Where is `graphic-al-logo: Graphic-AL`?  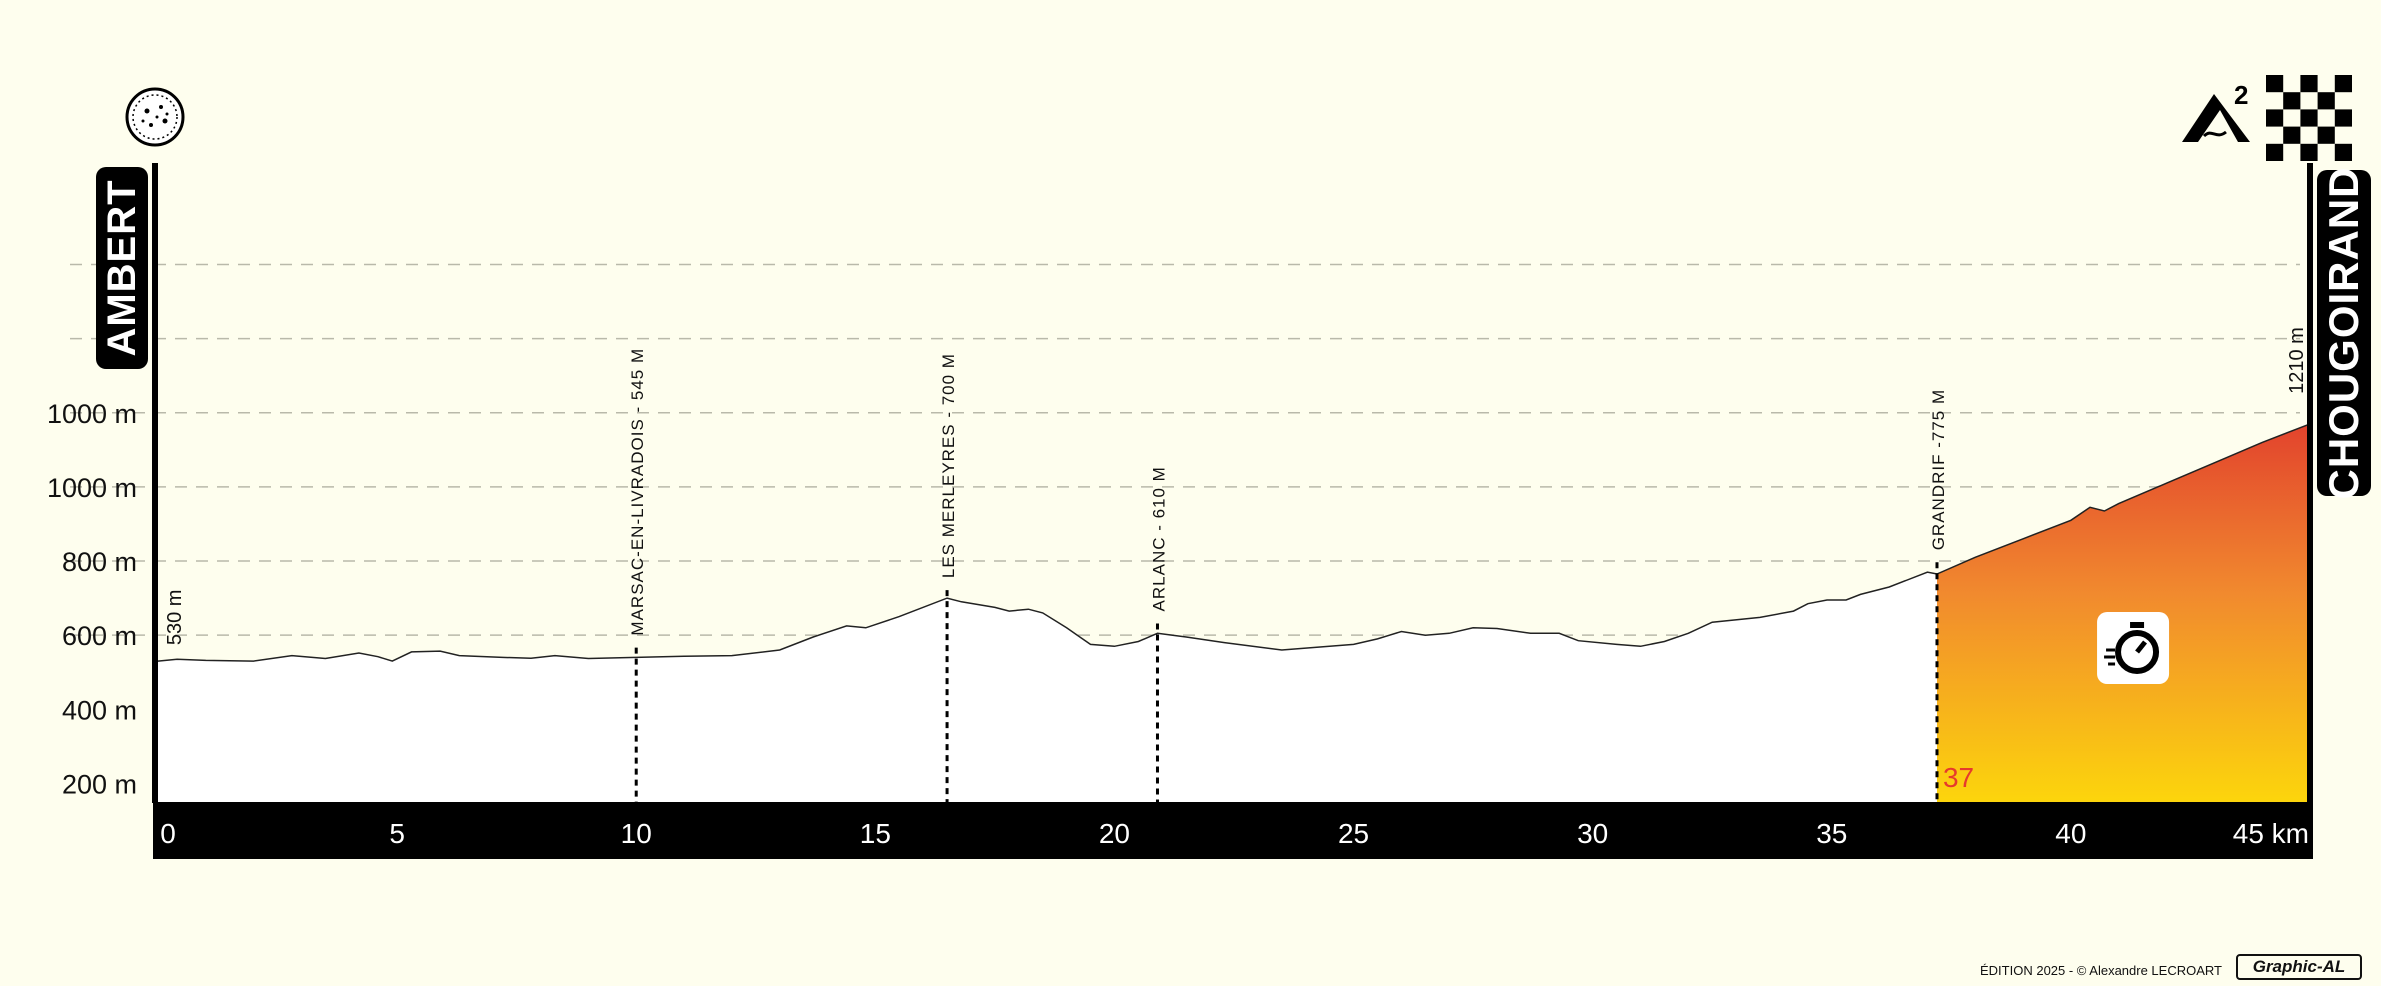
graphic-al-logo: Graphic-AL is located at coordinates (2299, 967).